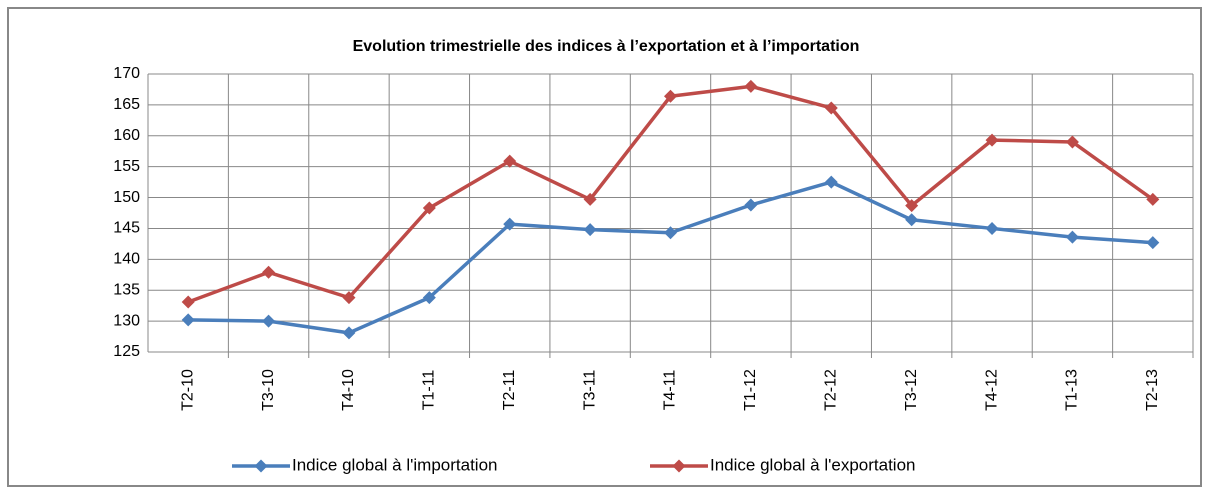  What do you see at coordinates (1072, 390) in the screenshot?
I see `x-tick-label: T1-13` at bounding box center [1072, 390].